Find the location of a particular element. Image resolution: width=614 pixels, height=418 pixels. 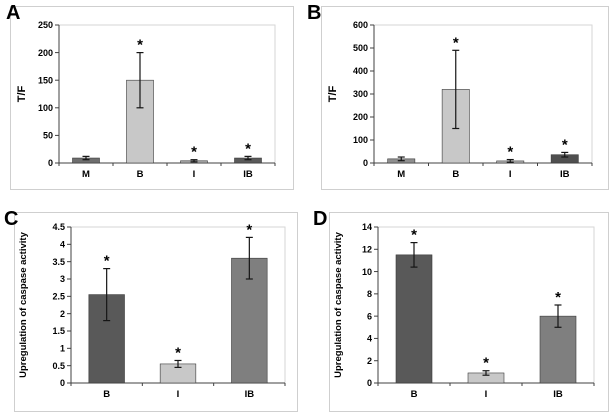

y-tick-label: 3 is located at coordinates (62, 279).